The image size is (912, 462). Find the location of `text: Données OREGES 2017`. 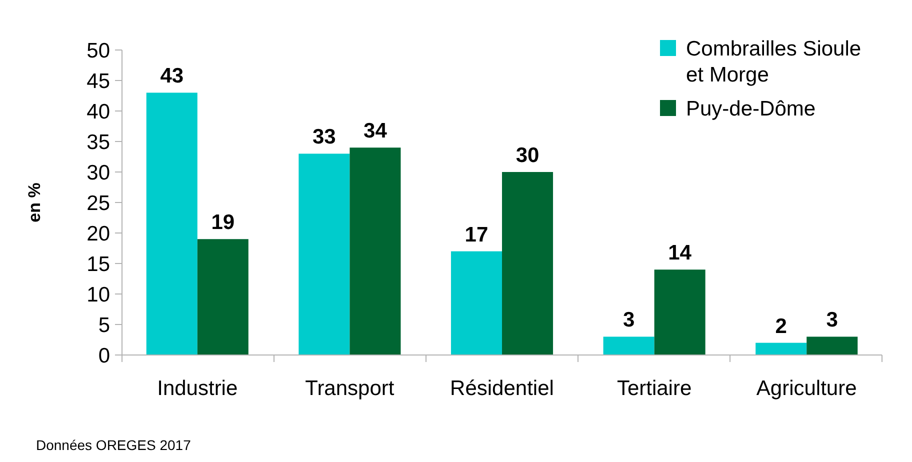

text: Données OREGES 2017 is located at coordinates (114, 445).